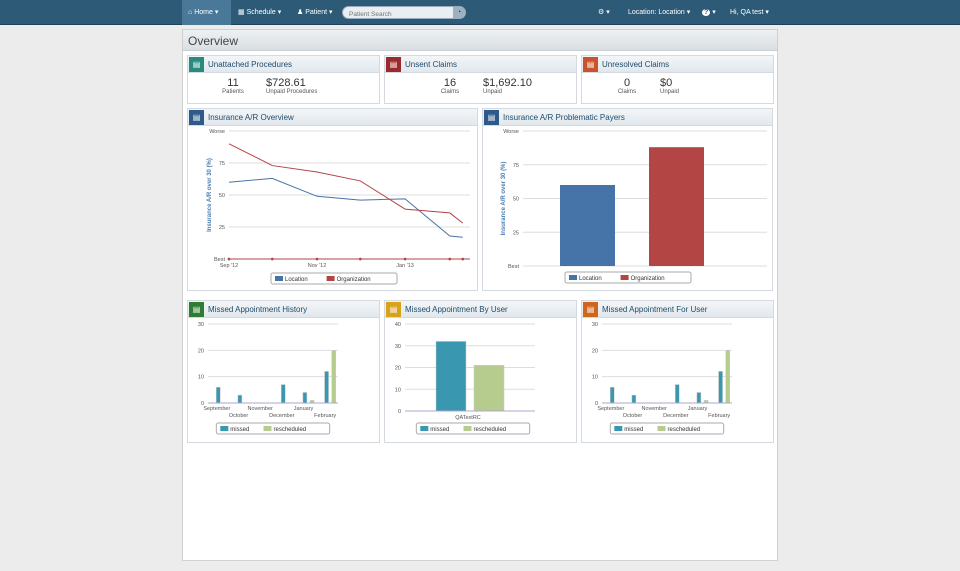 Image resolution: width=960 pixels, height=571 pixels. Describe the element at coordinates (431, 64) in the screenshot. I see `card-title: Unsent Claims` at that location.